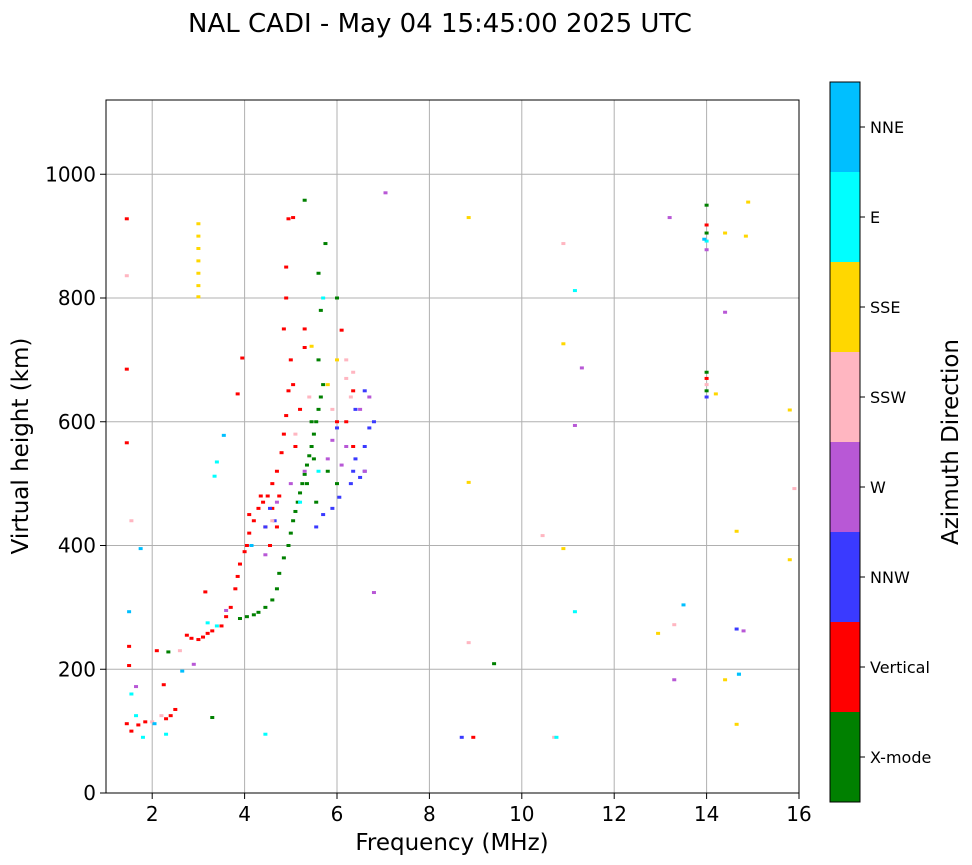  I want to click on azimuth-colorbar: X-mode Vertical NNW W SSW SSE E NNE, so click(880, 442).